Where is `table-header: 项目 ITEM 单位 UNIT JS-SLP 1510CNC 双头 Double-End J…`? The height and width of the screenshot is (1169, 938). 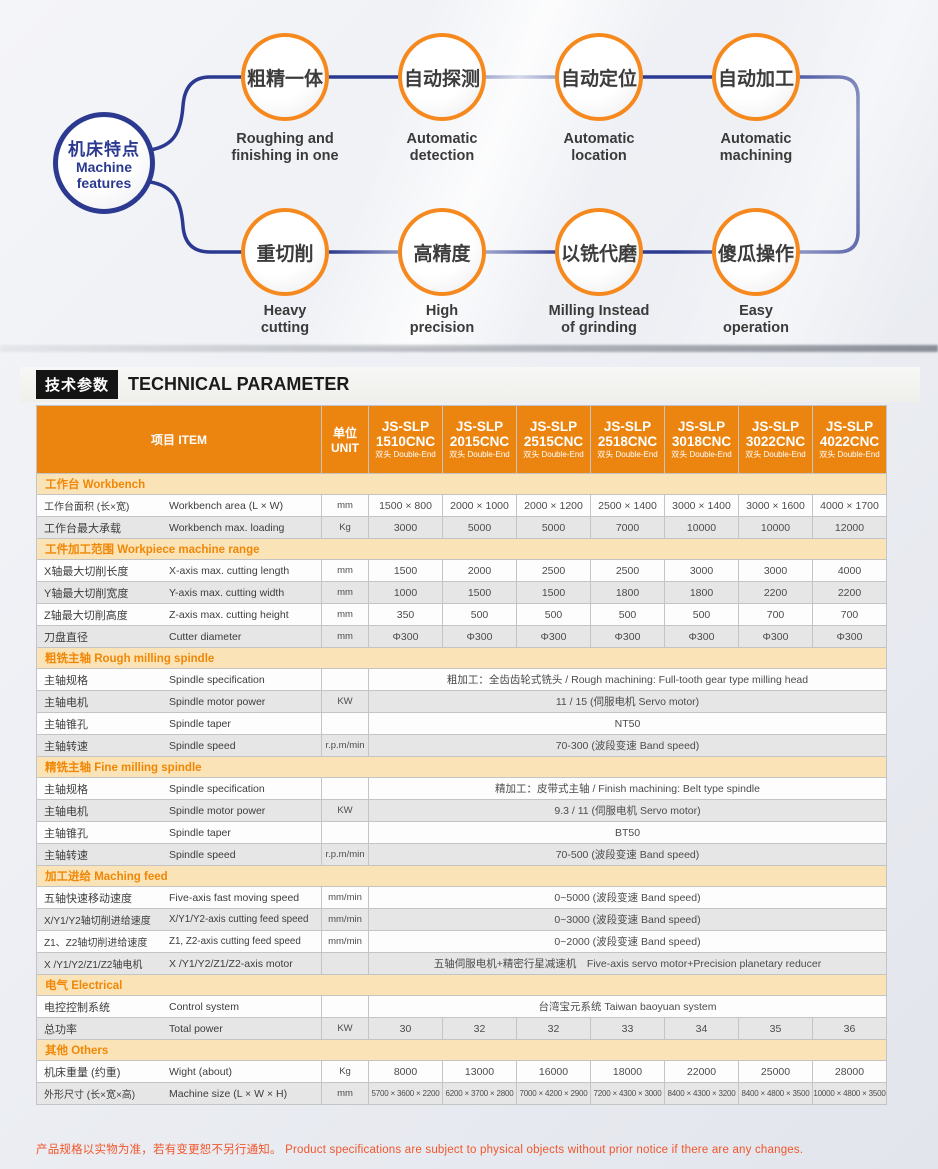 table-header: 项目 ITEM 单位 UNIT JS-SLP 1510CNC 双头 Double-End J… is located at coordinates (461, 439).